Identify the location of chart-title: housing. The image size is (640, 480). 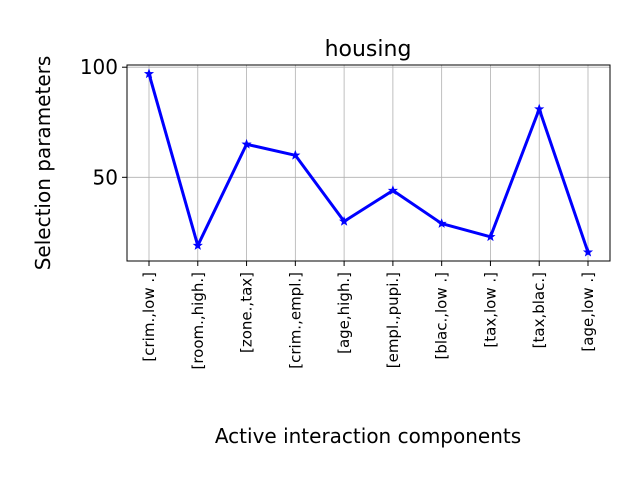
(368, 49).